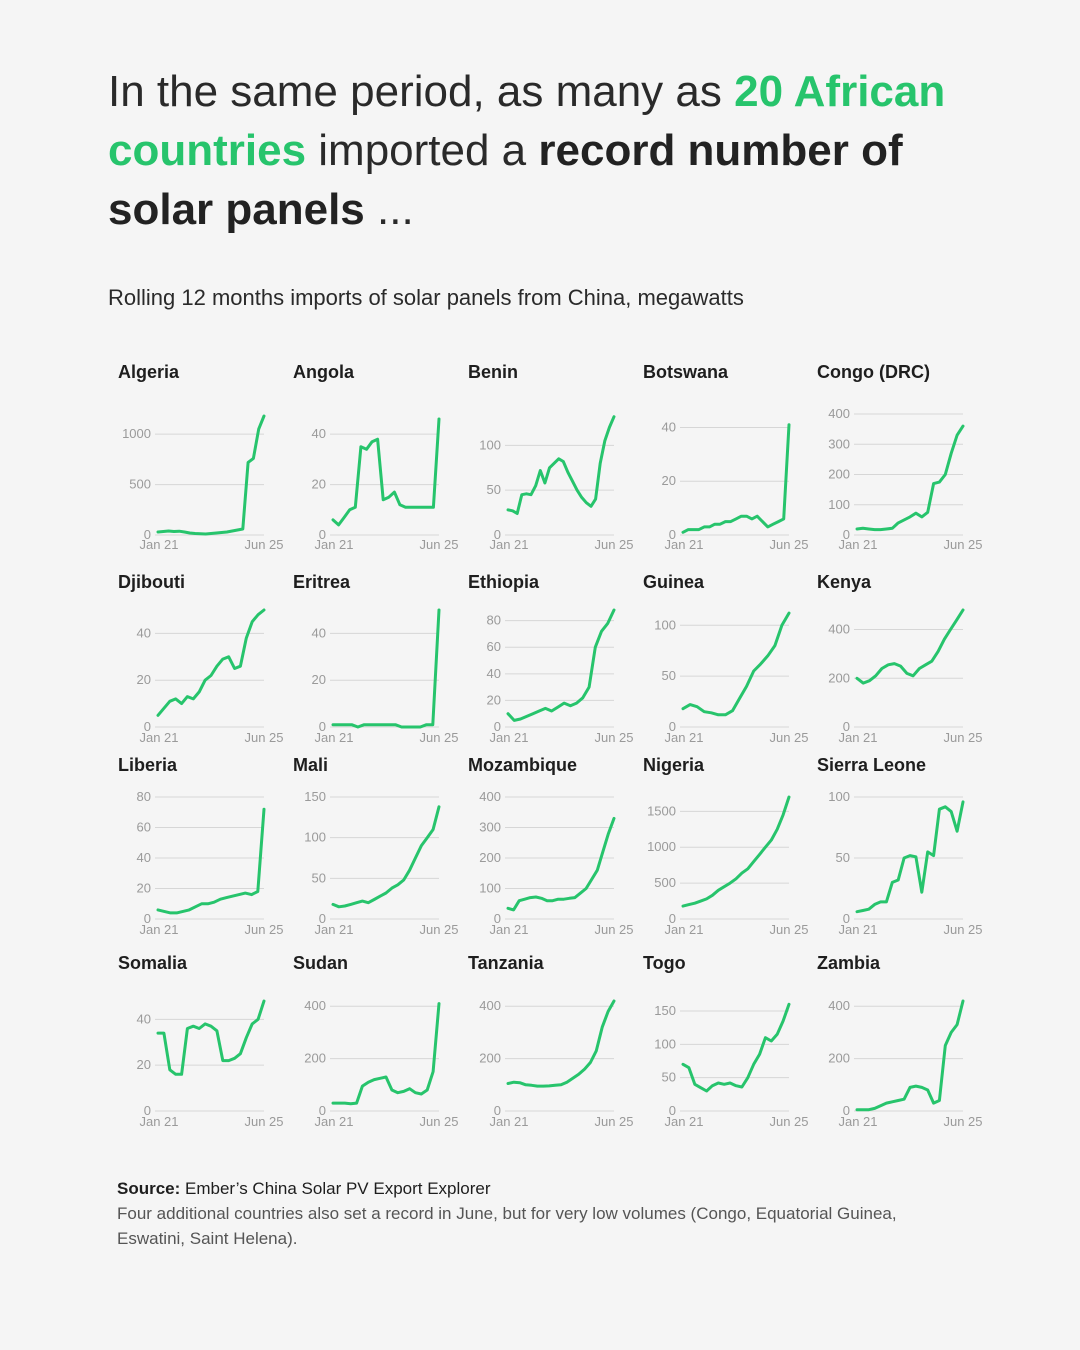 The image size is (1080, 1350). I want to click on panel-tanzania: Tanzania 0 200 400 Jan 21 Jun 25, so click(551, 1041).